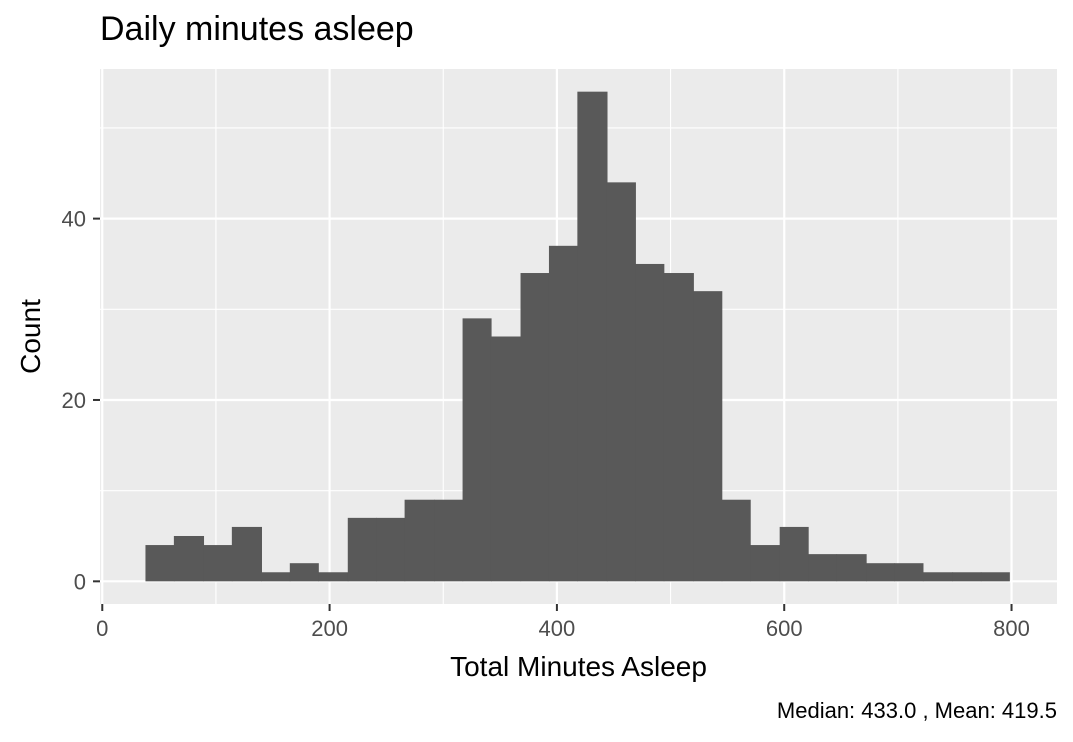 Image resolution: width=1073 pixels, height=742 pixels. What do you see at coordinates (1011, 628) in the screenshot?
I see `x-tick-label: 800` at bounding box center [1011, 628].